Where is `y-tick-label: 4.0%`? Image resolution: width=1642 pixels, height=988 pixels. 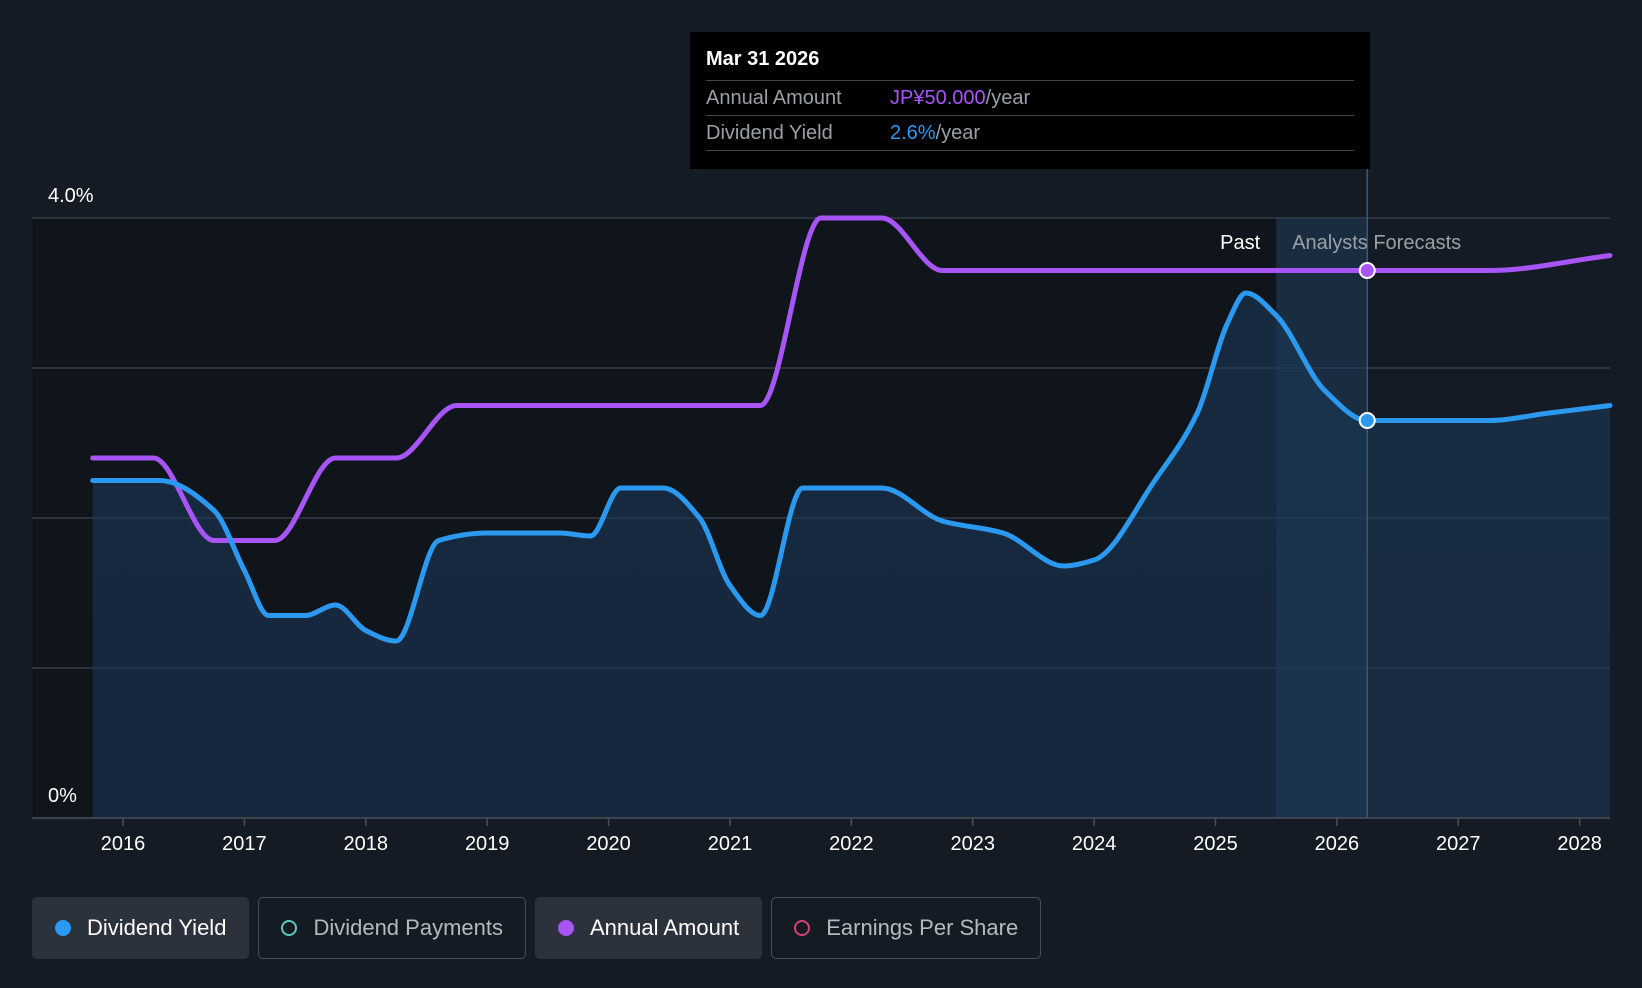
y-tick-label: 4.0% is located at coordinates (71, 196).